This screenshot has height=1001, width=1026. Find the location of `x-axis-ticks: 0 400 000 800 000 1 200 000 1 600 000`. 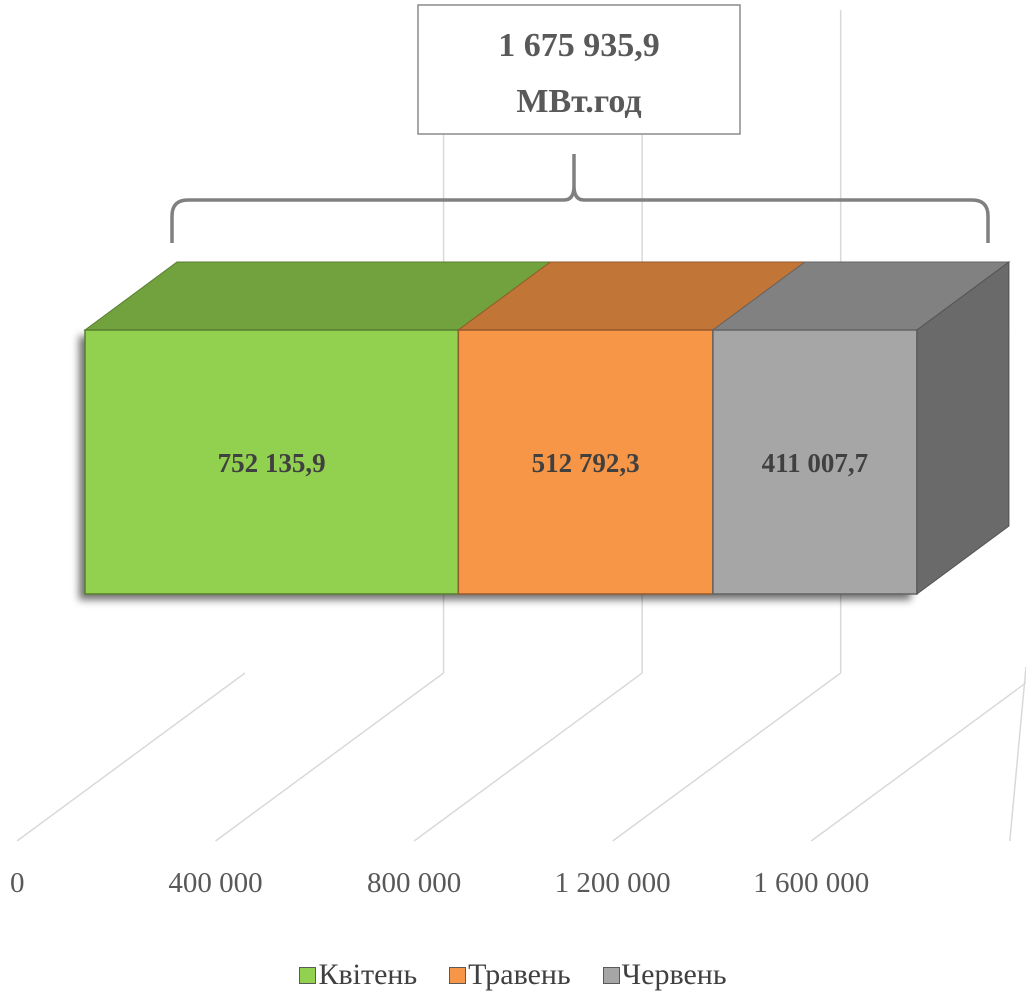

x-axis-ticks: 0 400 000 800 000 1 200 000 1 600 000 is located at coordinates (439, 883).